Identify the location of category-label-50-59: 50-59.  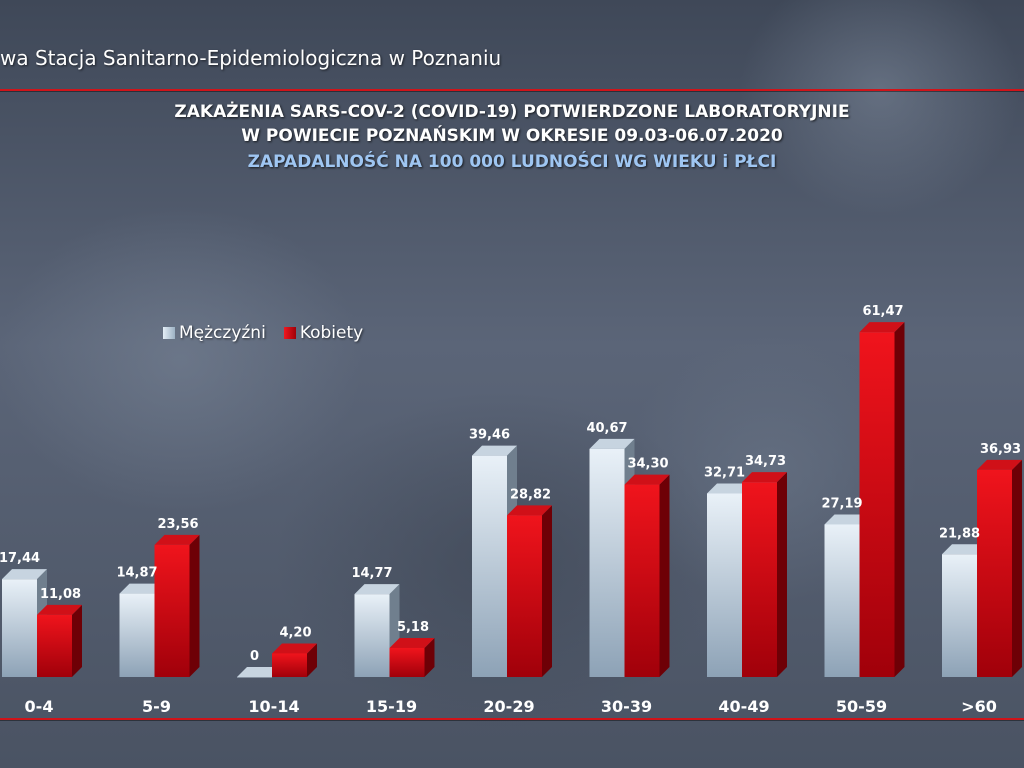
(861, 706).